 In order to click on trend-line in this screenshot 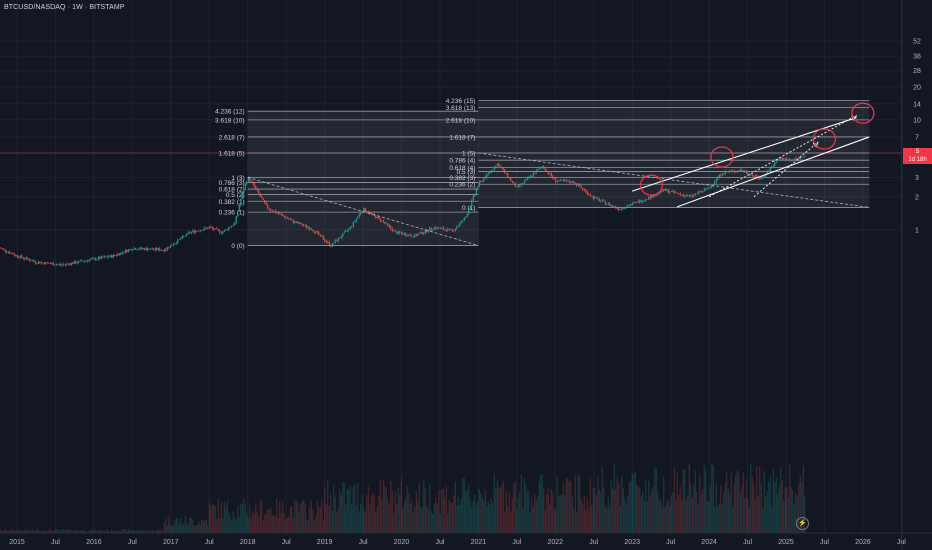, I will do `click(674, 180)`.